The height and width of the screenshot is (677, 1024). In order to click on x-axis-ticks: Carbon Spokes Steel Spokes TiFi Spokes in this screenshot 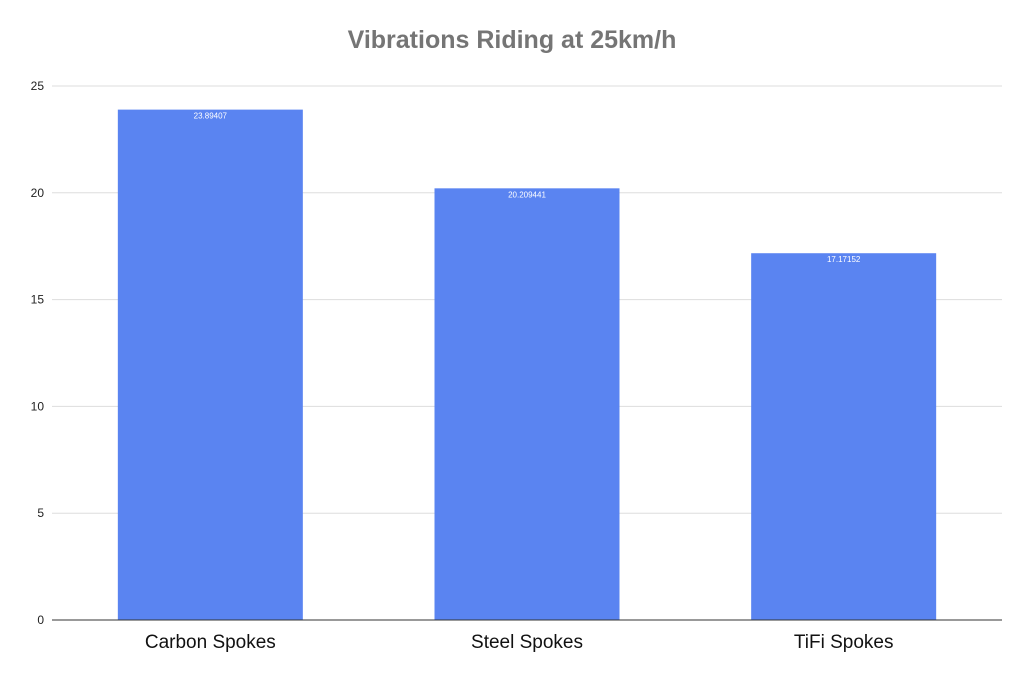, I will do `click(519, 642)`.